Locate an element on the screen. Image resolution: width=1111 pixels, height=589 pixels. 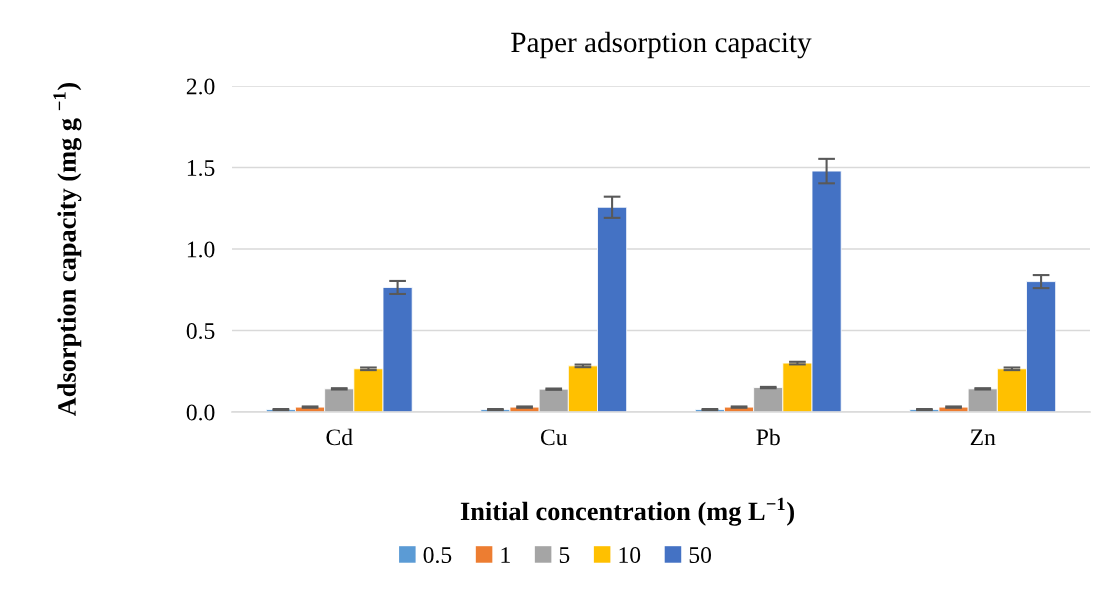
legend-label: 10 is located at coordinates (630, 555).